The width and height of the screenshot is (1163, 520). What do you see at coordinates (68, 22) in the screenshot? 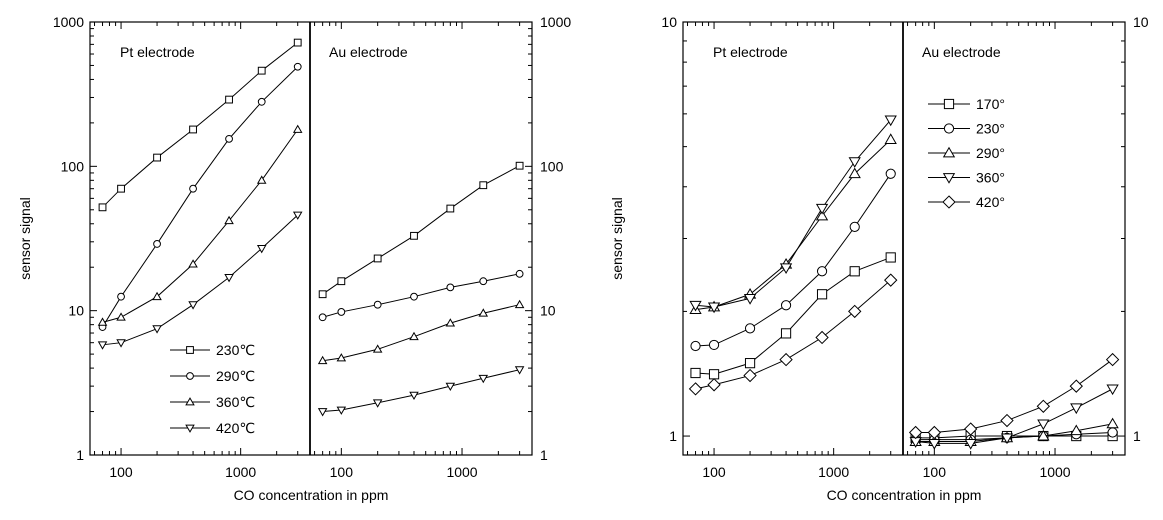
I see `y-tick-label: 1000` at bounding box center [68, 22].